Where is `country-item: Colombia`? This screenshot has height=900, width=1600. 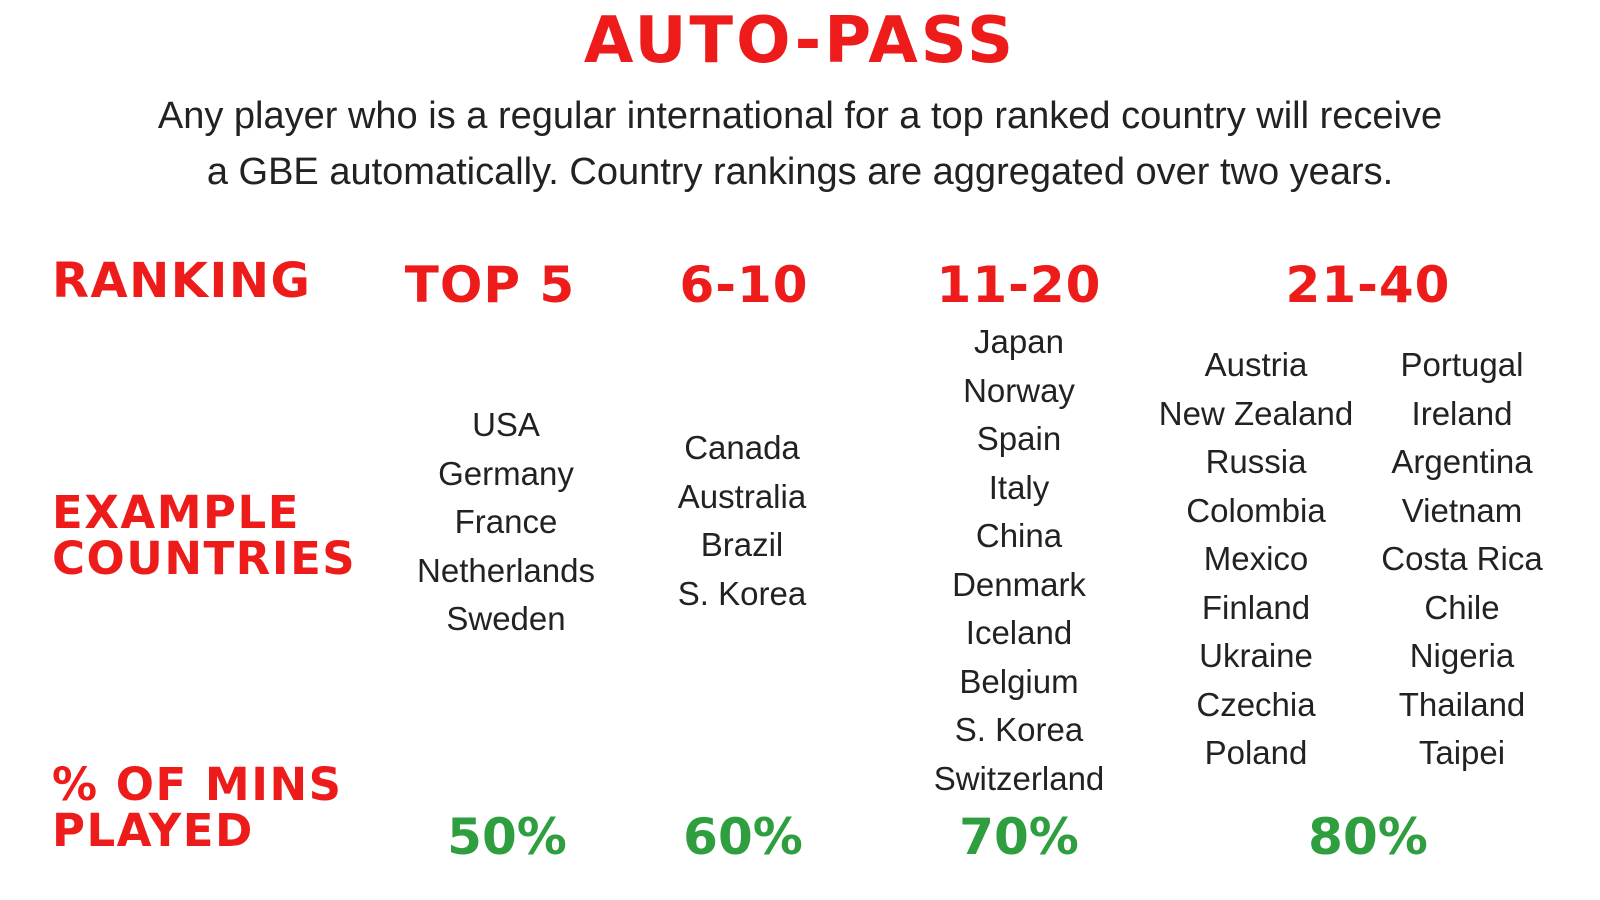 country-item: Colombia is located at coordinates (1256, 510).